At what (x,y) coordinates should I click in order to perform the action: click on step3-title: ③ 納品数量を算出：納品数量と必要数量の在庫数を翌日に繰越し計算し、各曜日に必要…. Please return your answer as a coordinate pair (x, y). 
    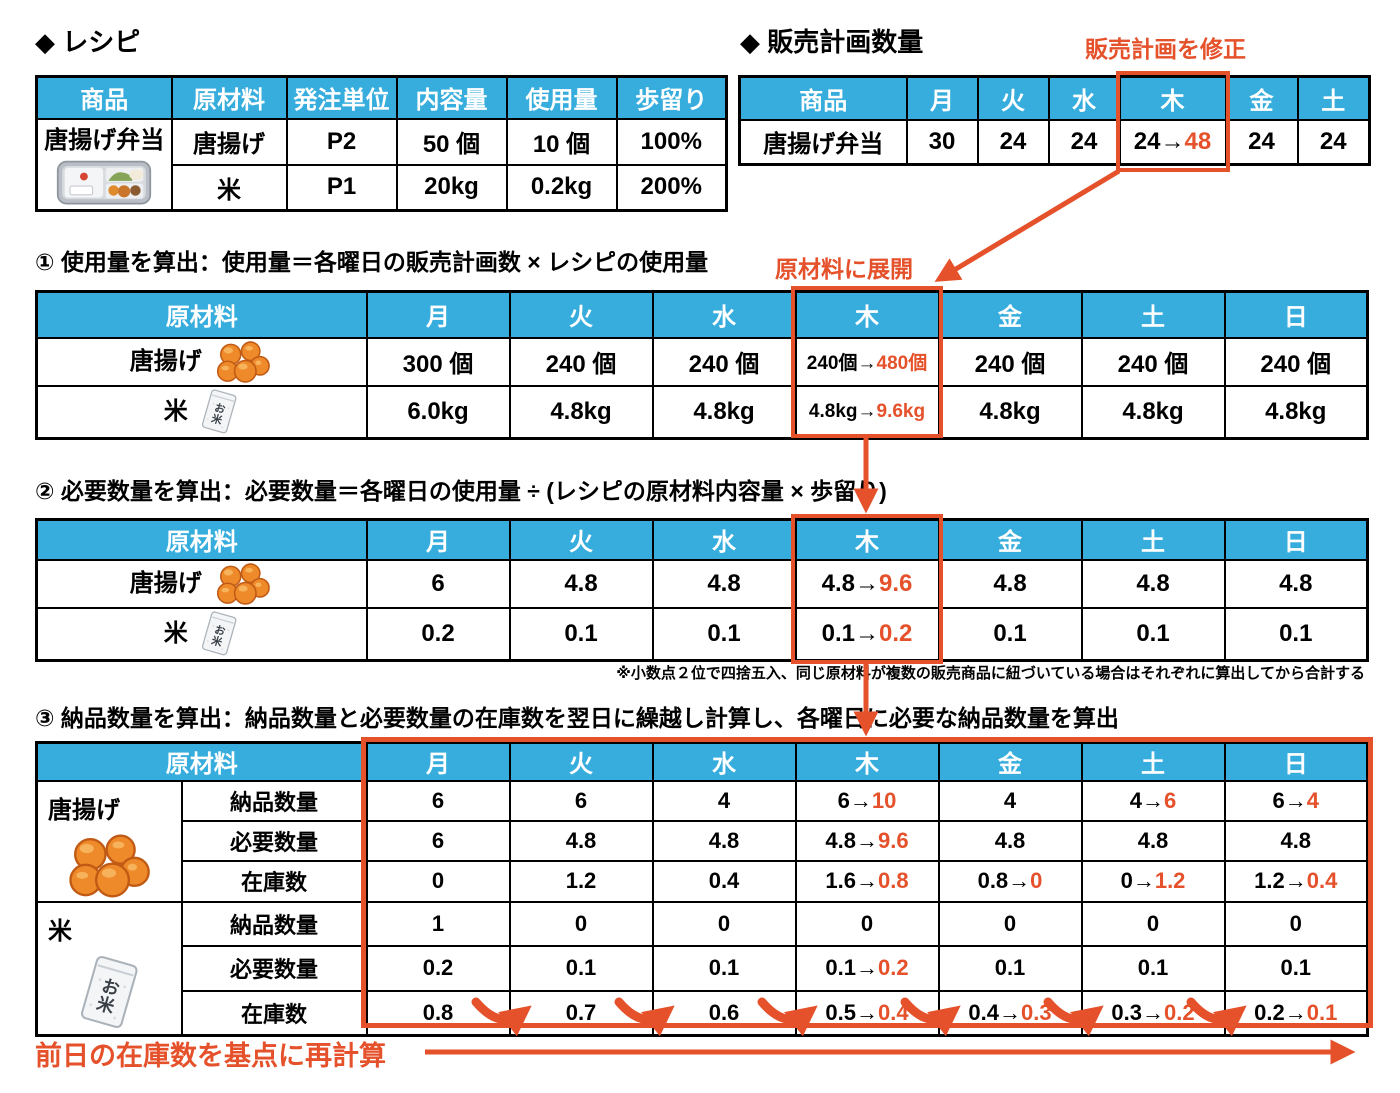
    Looking at the image, I should click on (577, 718).